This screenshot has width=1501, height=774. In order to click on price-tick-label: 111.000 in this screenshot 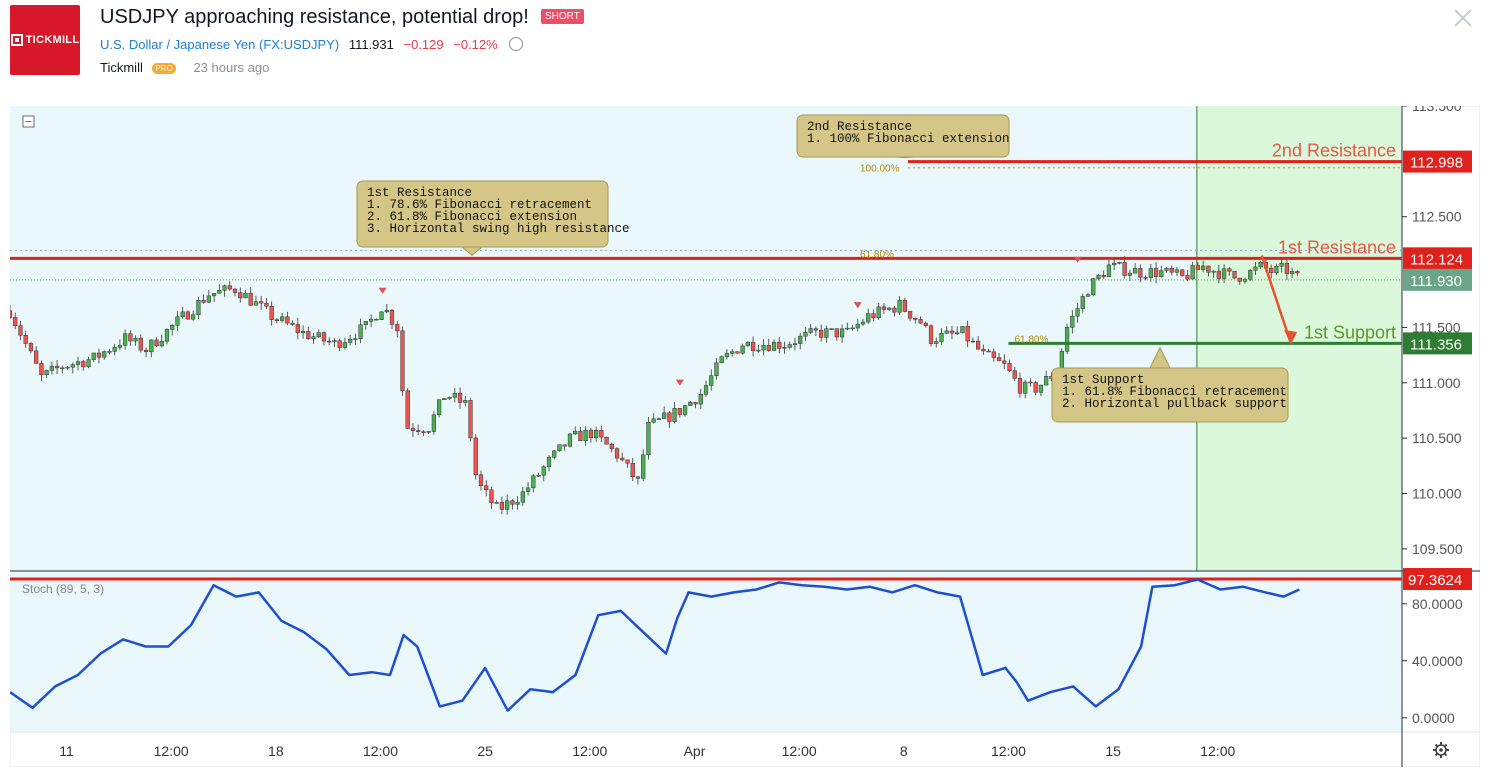, I will do `click(1436, 383)`.